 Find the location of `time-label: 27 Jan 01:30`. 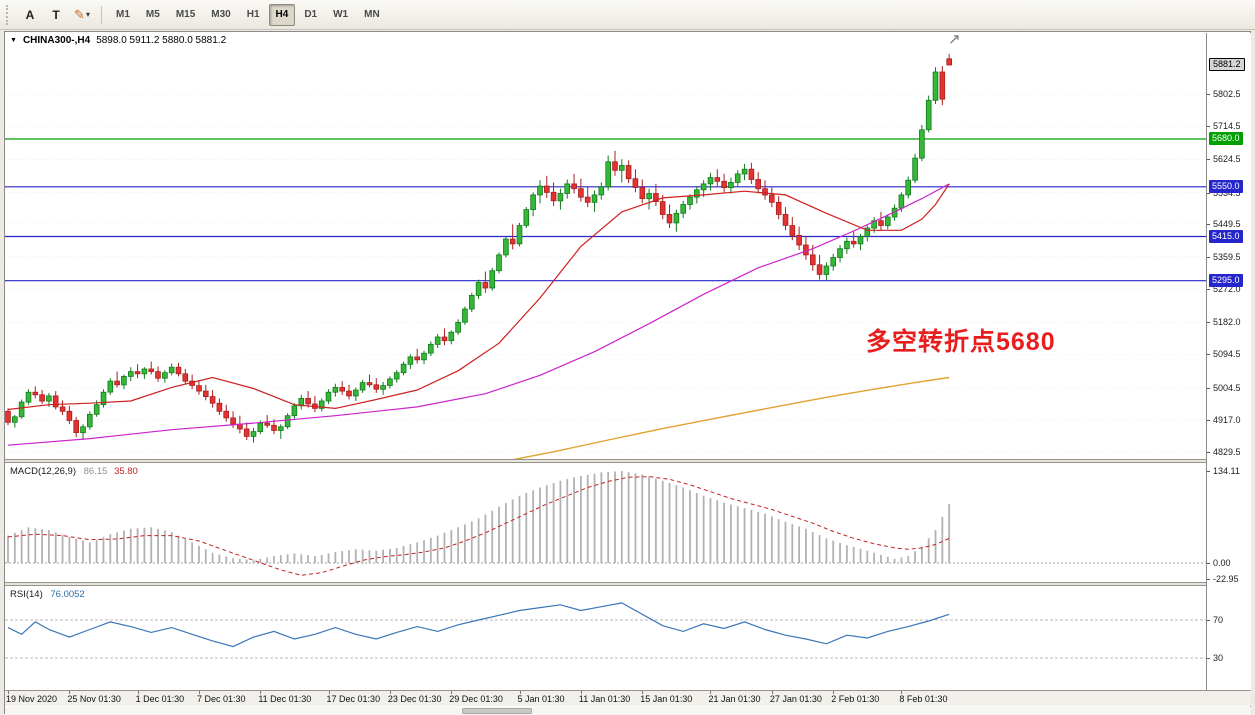

time-label: 27 Jan 01:30 is located at coordinates (795, 699).